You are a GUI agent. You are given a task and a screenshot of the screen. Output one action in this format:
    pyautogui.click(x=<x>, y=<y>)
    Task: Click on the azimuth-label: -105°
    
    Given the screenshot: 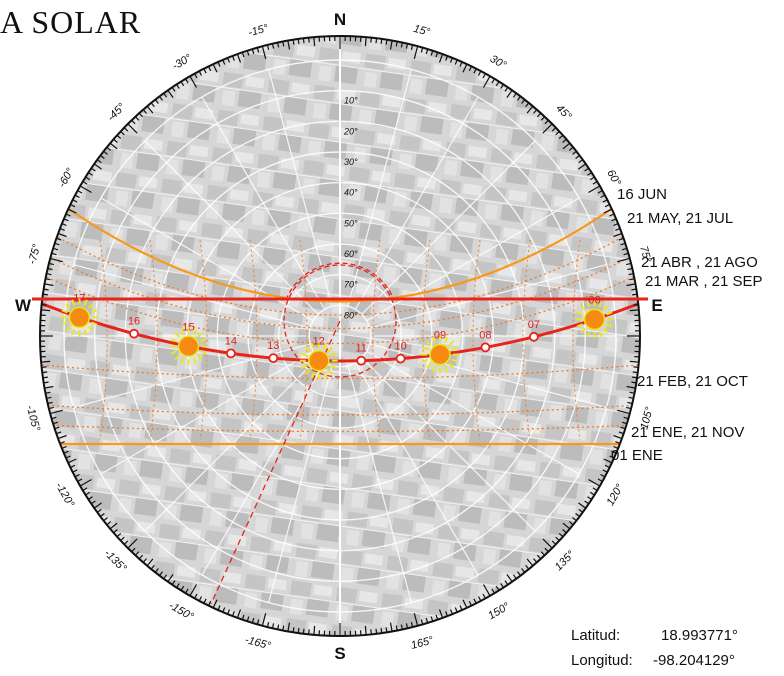 What is the action you would take?
    pyautogui.click(x=33, y=418)
    